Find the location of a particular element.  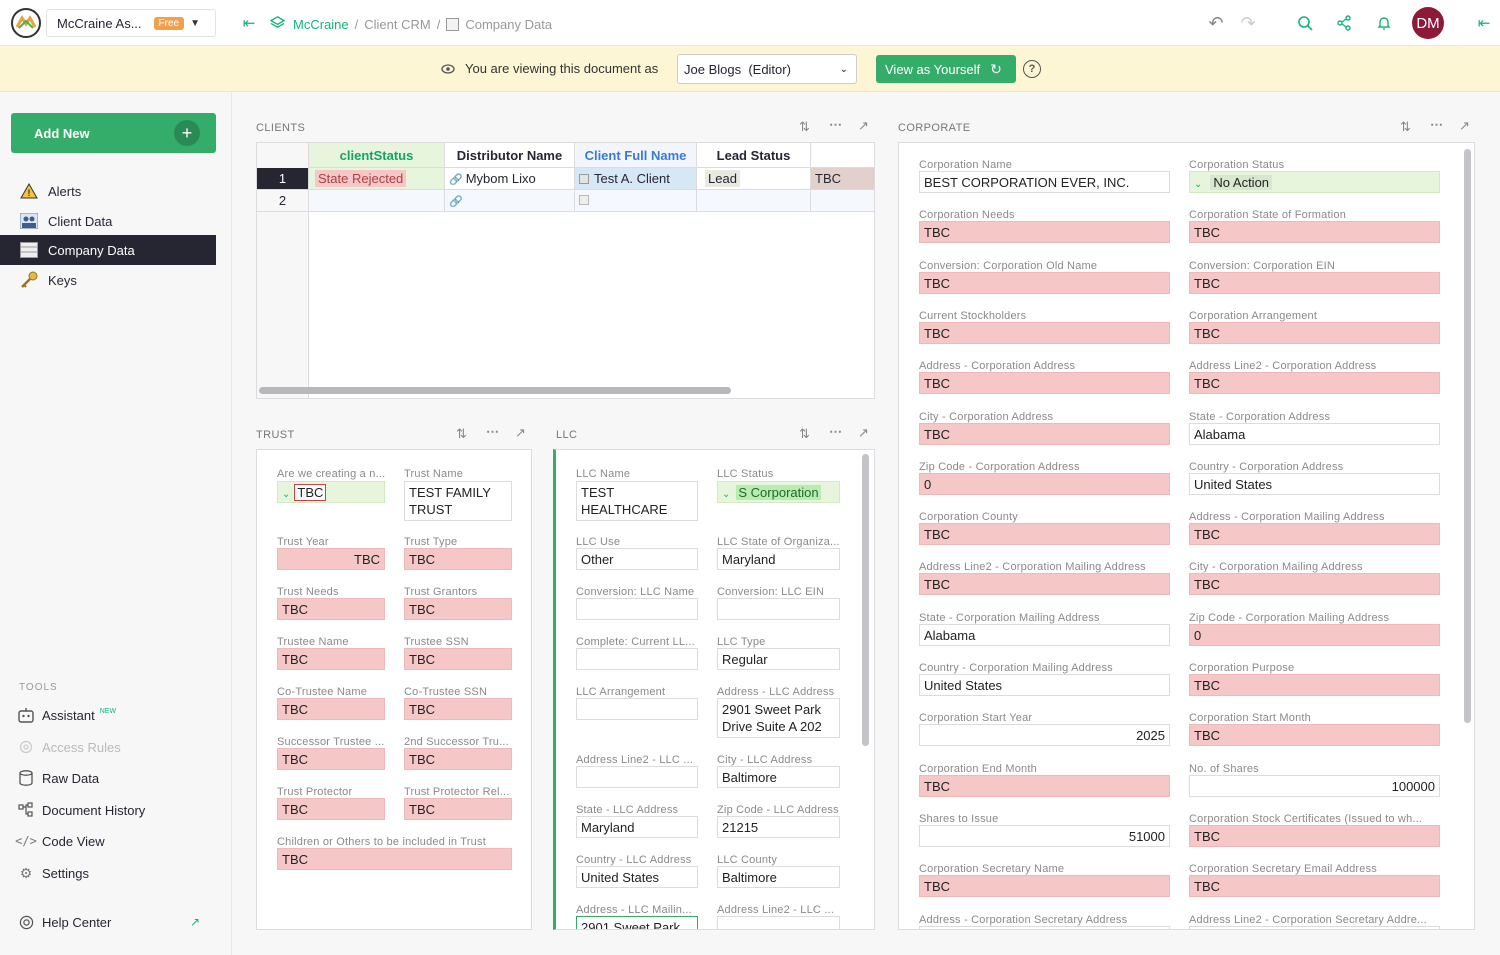

cell-client-status is located at coordinates (377, 201).